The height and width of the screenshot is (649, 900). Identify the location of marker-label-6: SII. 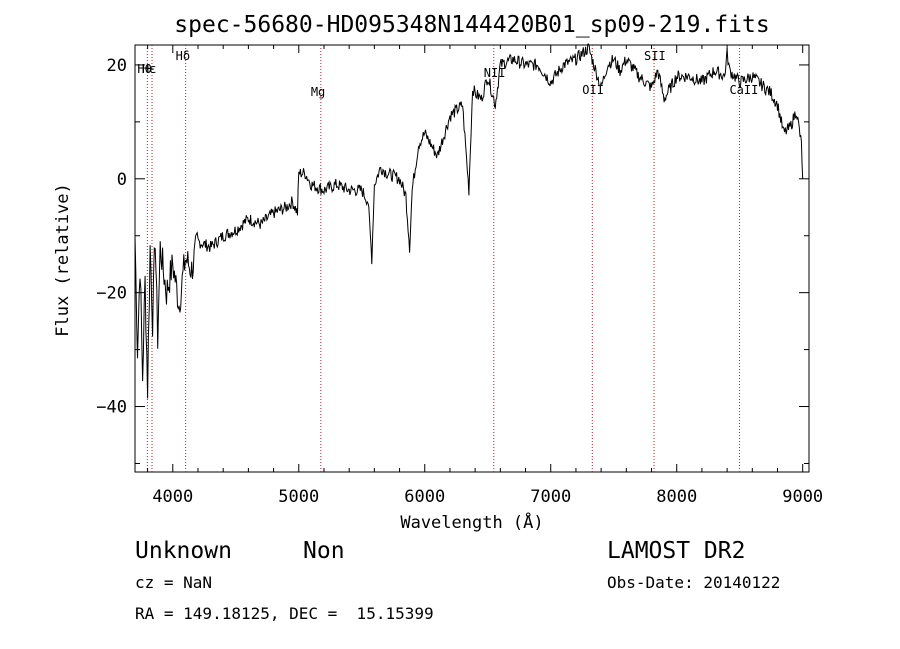
(655, 56).